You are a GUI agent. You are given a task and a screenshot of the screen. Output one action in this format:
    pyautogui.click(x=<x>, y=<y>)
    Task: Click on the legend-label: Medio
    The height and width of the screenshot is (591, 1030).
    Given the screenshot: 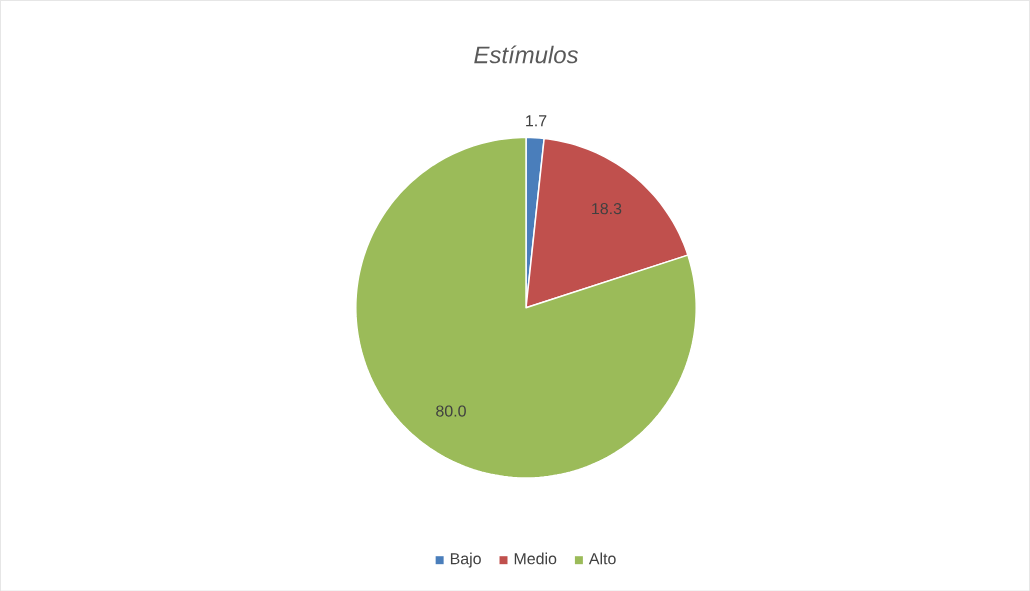 What is the action you would take?
    pyautogui.click(x=535, y=558)
    